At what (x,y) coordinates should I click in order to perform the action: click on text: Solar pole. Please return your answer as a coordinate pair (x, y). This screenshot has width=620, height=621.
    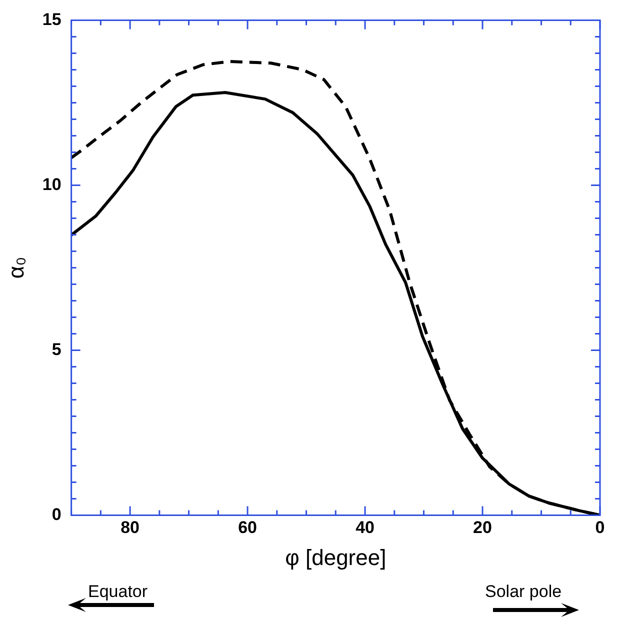
    Looking at the image, I should click on (523, 592).